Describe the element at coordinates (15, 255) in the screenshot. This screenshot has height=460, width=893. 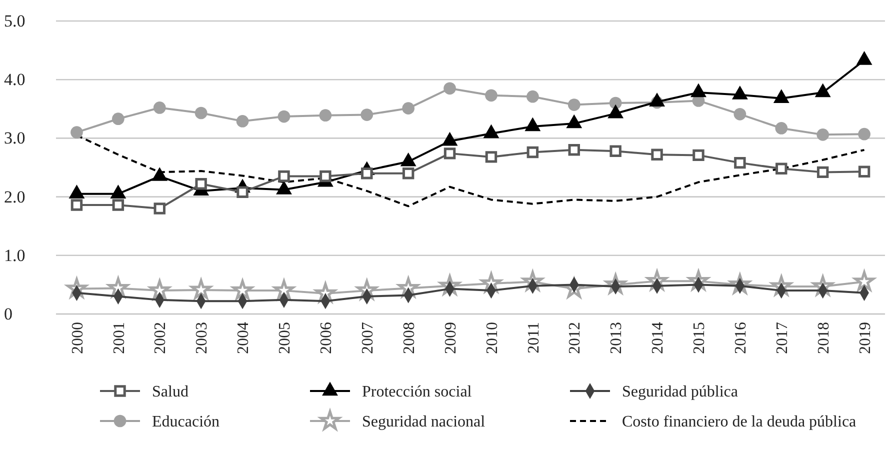
I see `y-tick-label: 1.0` at that location.